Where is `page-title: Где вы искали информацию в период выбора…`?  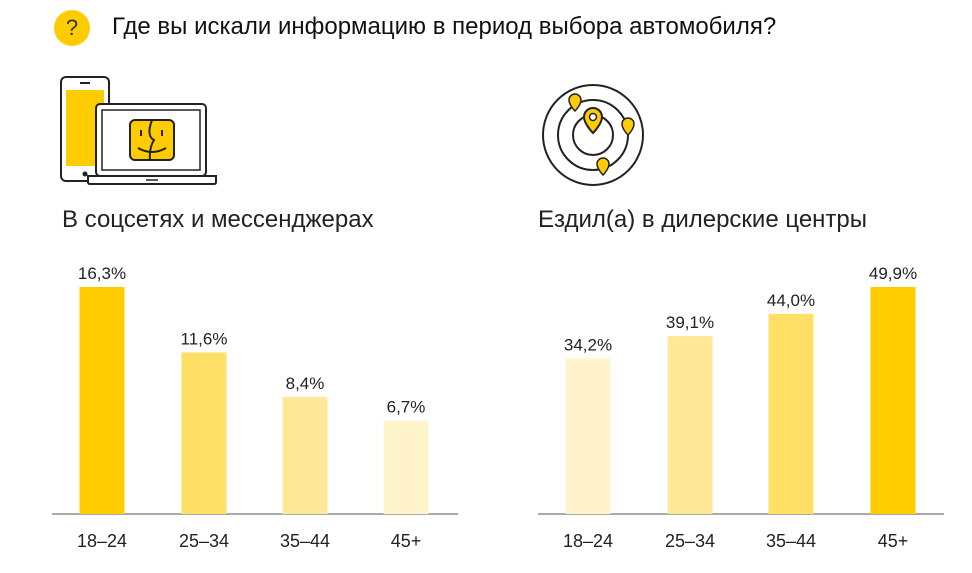 page-title: Где вы искали информацию в период выбора… is located at coordinates (444, 26).